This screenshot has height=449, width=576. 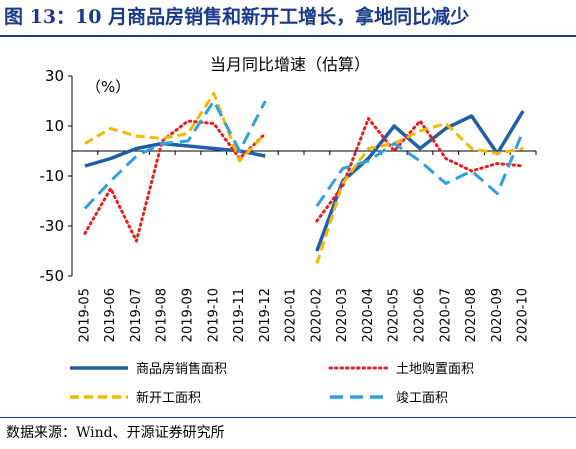 I want to click on source-divider, so click(x=288, y=417).